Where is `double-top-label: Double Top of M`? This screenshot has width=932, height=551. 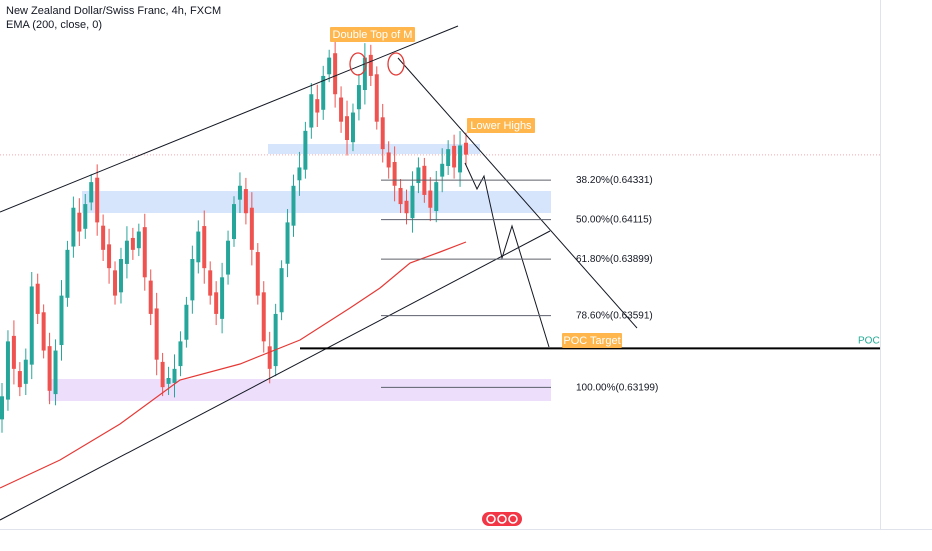 double-top-label: Double Top of M is located at coordinates (373, 35).